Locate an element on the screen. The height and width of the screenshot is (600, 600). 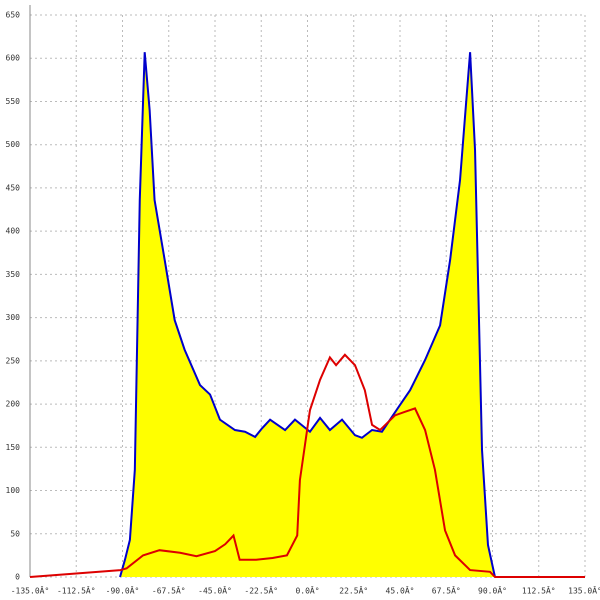
y-tick-label: 500 is located at coordinates (13, 144).